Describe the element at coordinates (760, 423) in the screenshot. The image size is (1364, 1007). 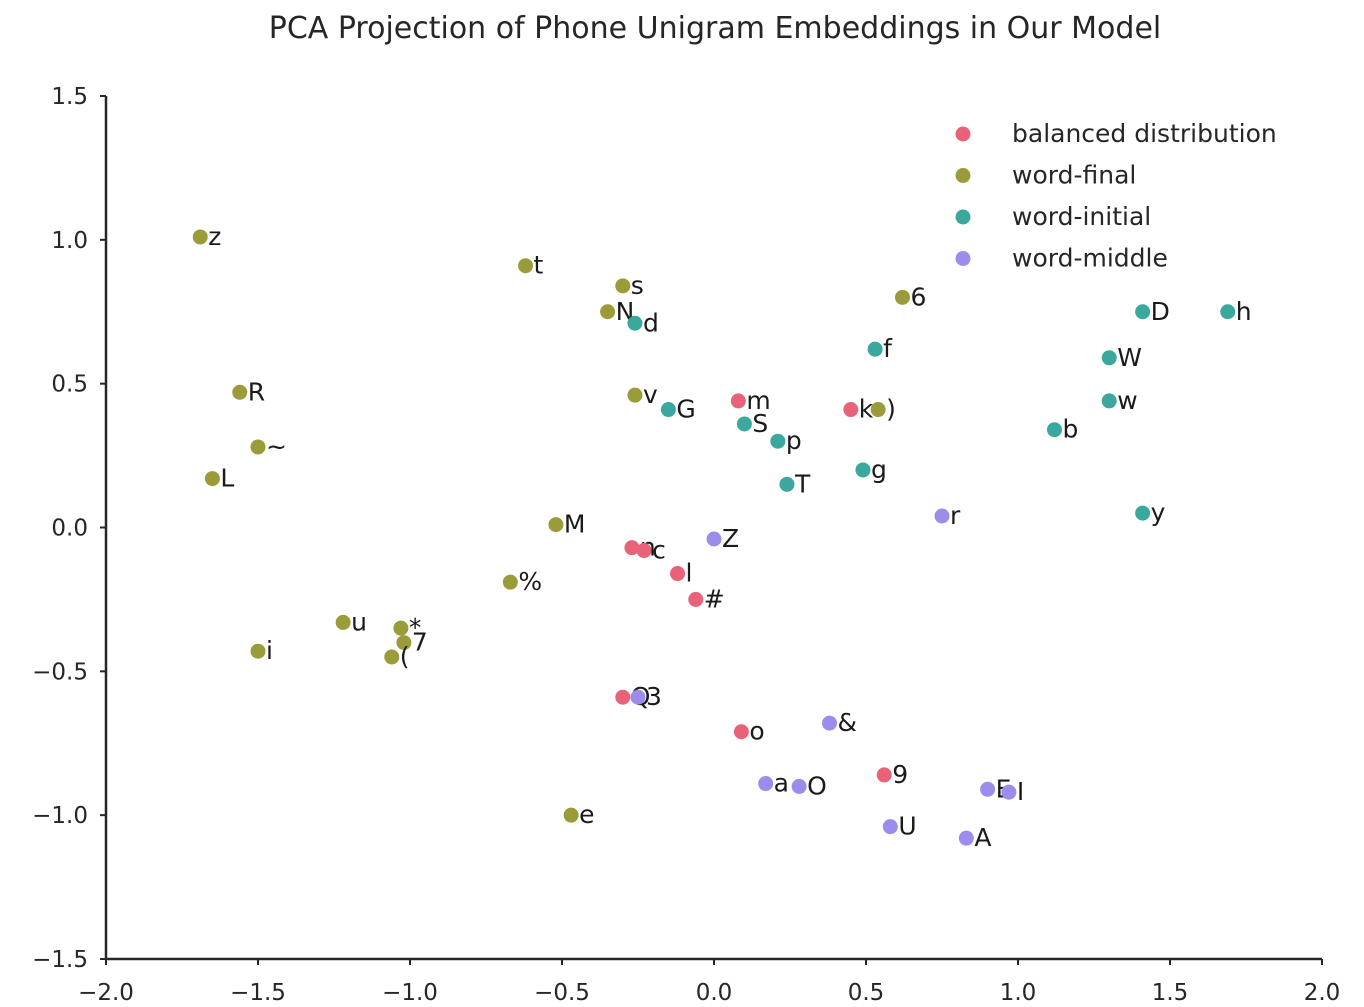
I see `point-label: S` at that location.